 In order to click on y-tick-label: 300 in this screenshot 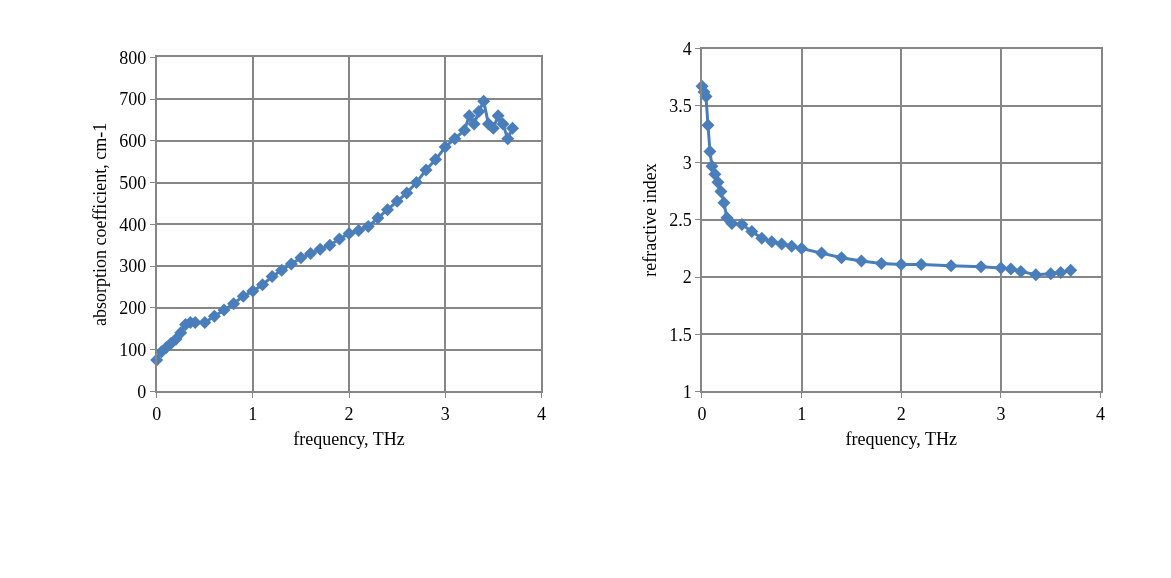, I will do `click(133, 266)`.